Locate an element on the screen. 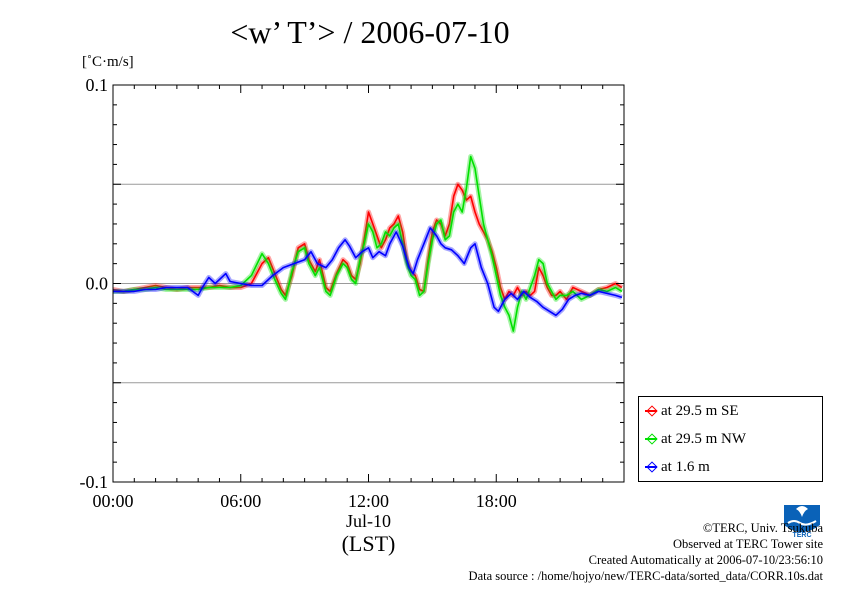 This screenshot has height=595, width=842. y-tick-label-2: -0.1 is located at coordinates (94, 482).